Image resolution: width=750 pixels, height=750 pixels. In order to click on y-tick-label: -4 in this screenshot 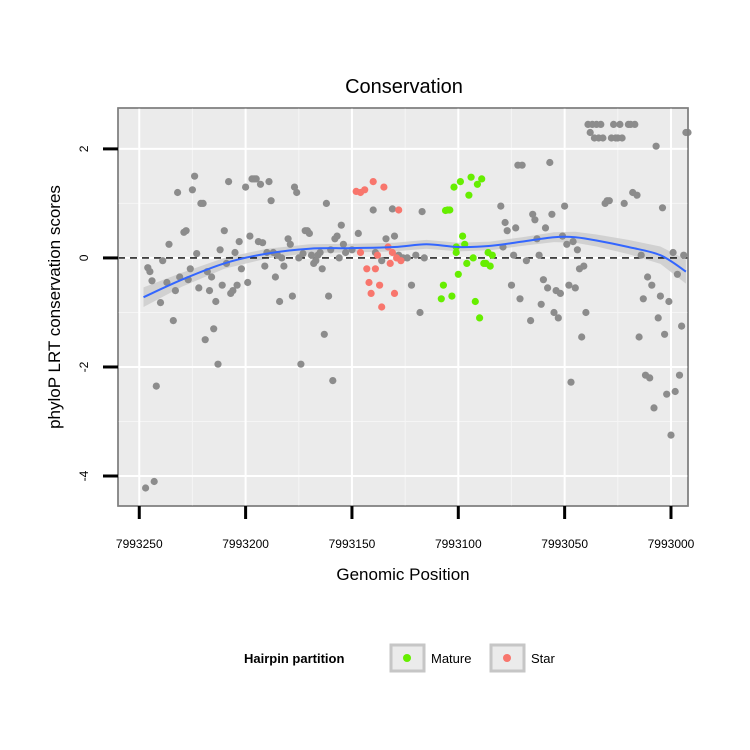, I will do `click(84, 475)`.